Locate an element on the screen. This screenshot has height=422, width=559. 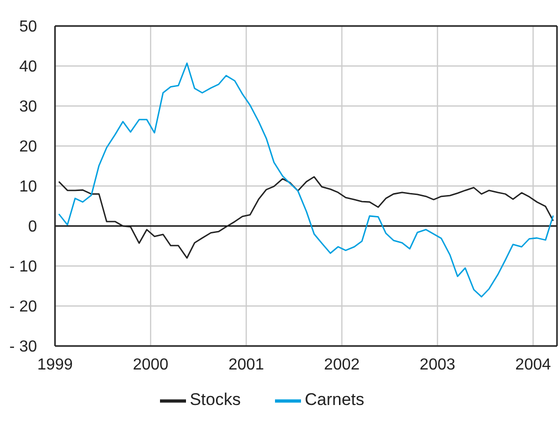
x-tick-label: 1999 is located at coordinates (55, 365).